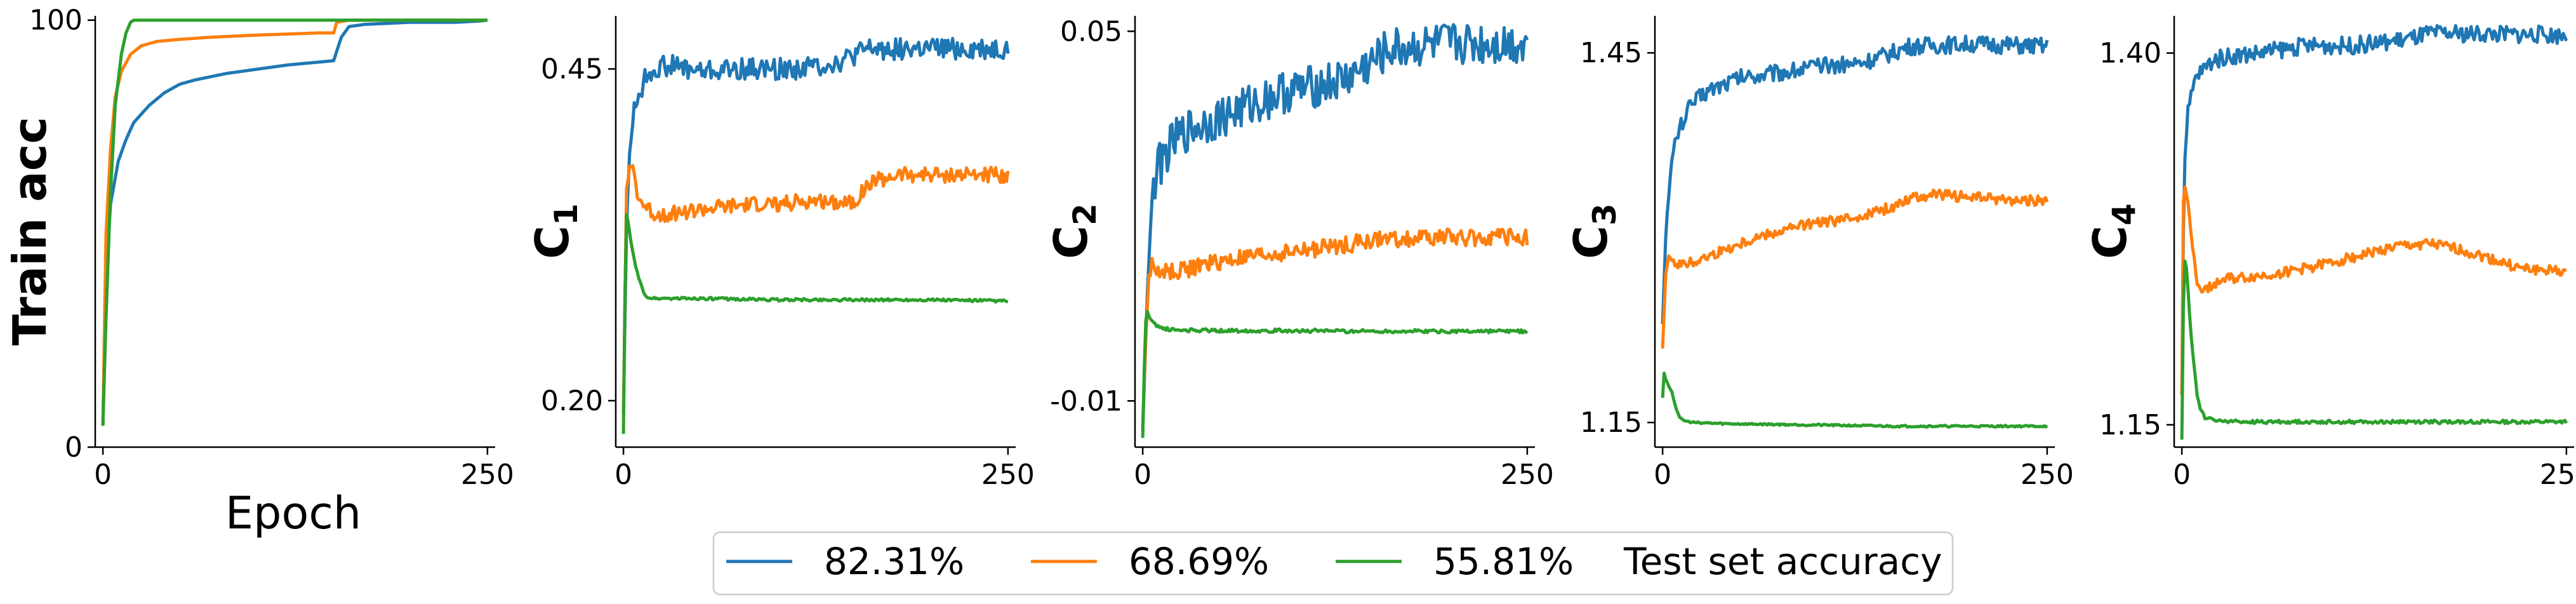 The width and height of the screenshot is (2576, 604). What do you see at coordinates (29, 232) in the screenshot?
I see `y-axis-label: Train acc` at bounding box center [29, 232].